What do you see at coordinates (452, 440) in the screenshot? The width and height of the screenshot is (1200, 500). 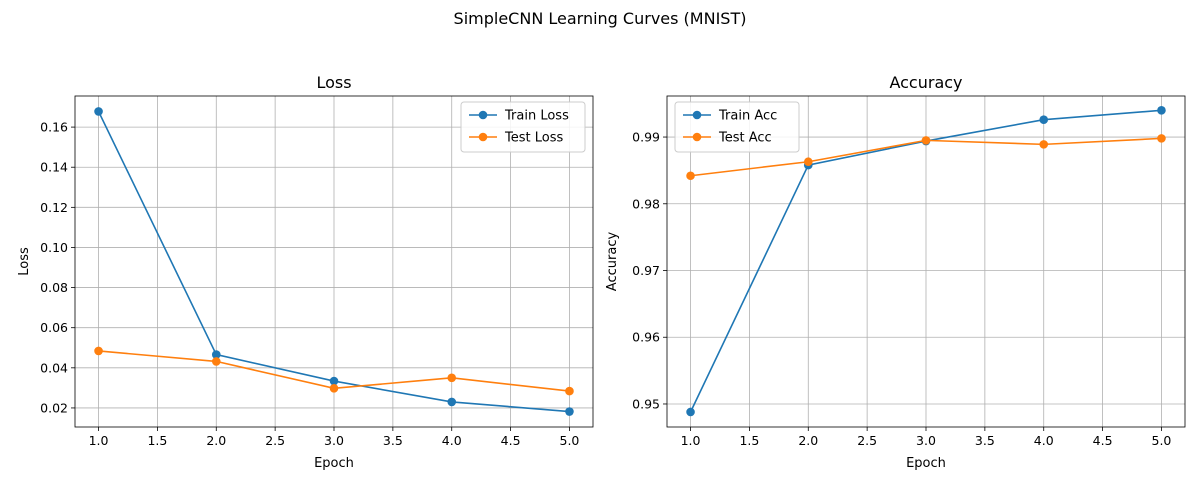 I see `loss-x-tick-label: 4.0` at bounding box center [452, 440].